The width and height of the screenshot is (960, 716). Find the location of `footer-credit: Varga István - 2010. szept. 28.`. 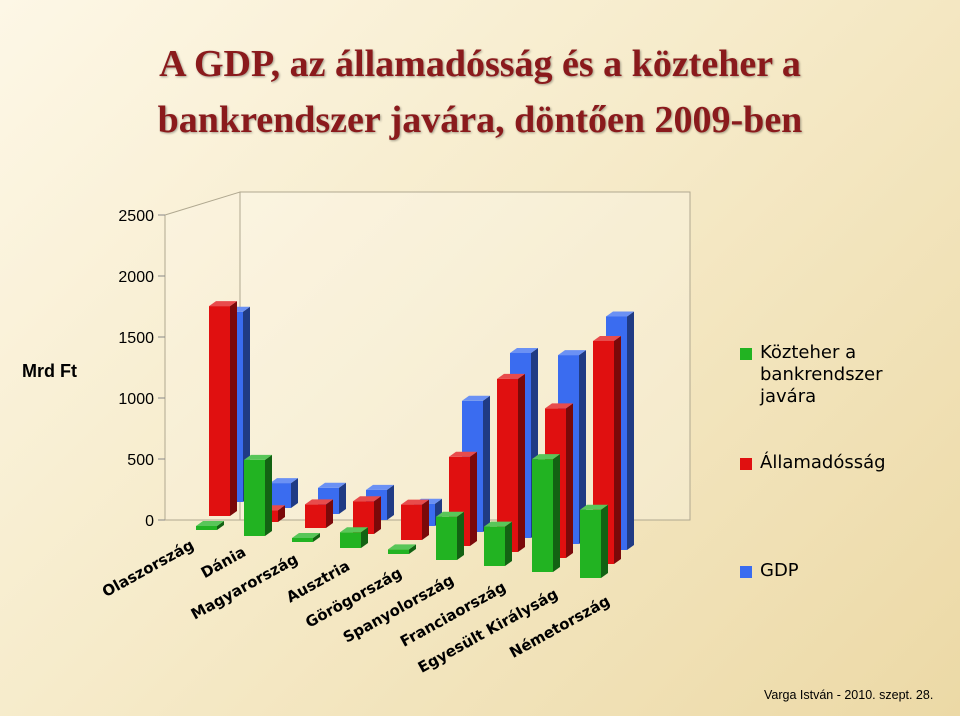

footer-credit: Varga István - 2010. szept. 28. is located at coordinates (849, 695).